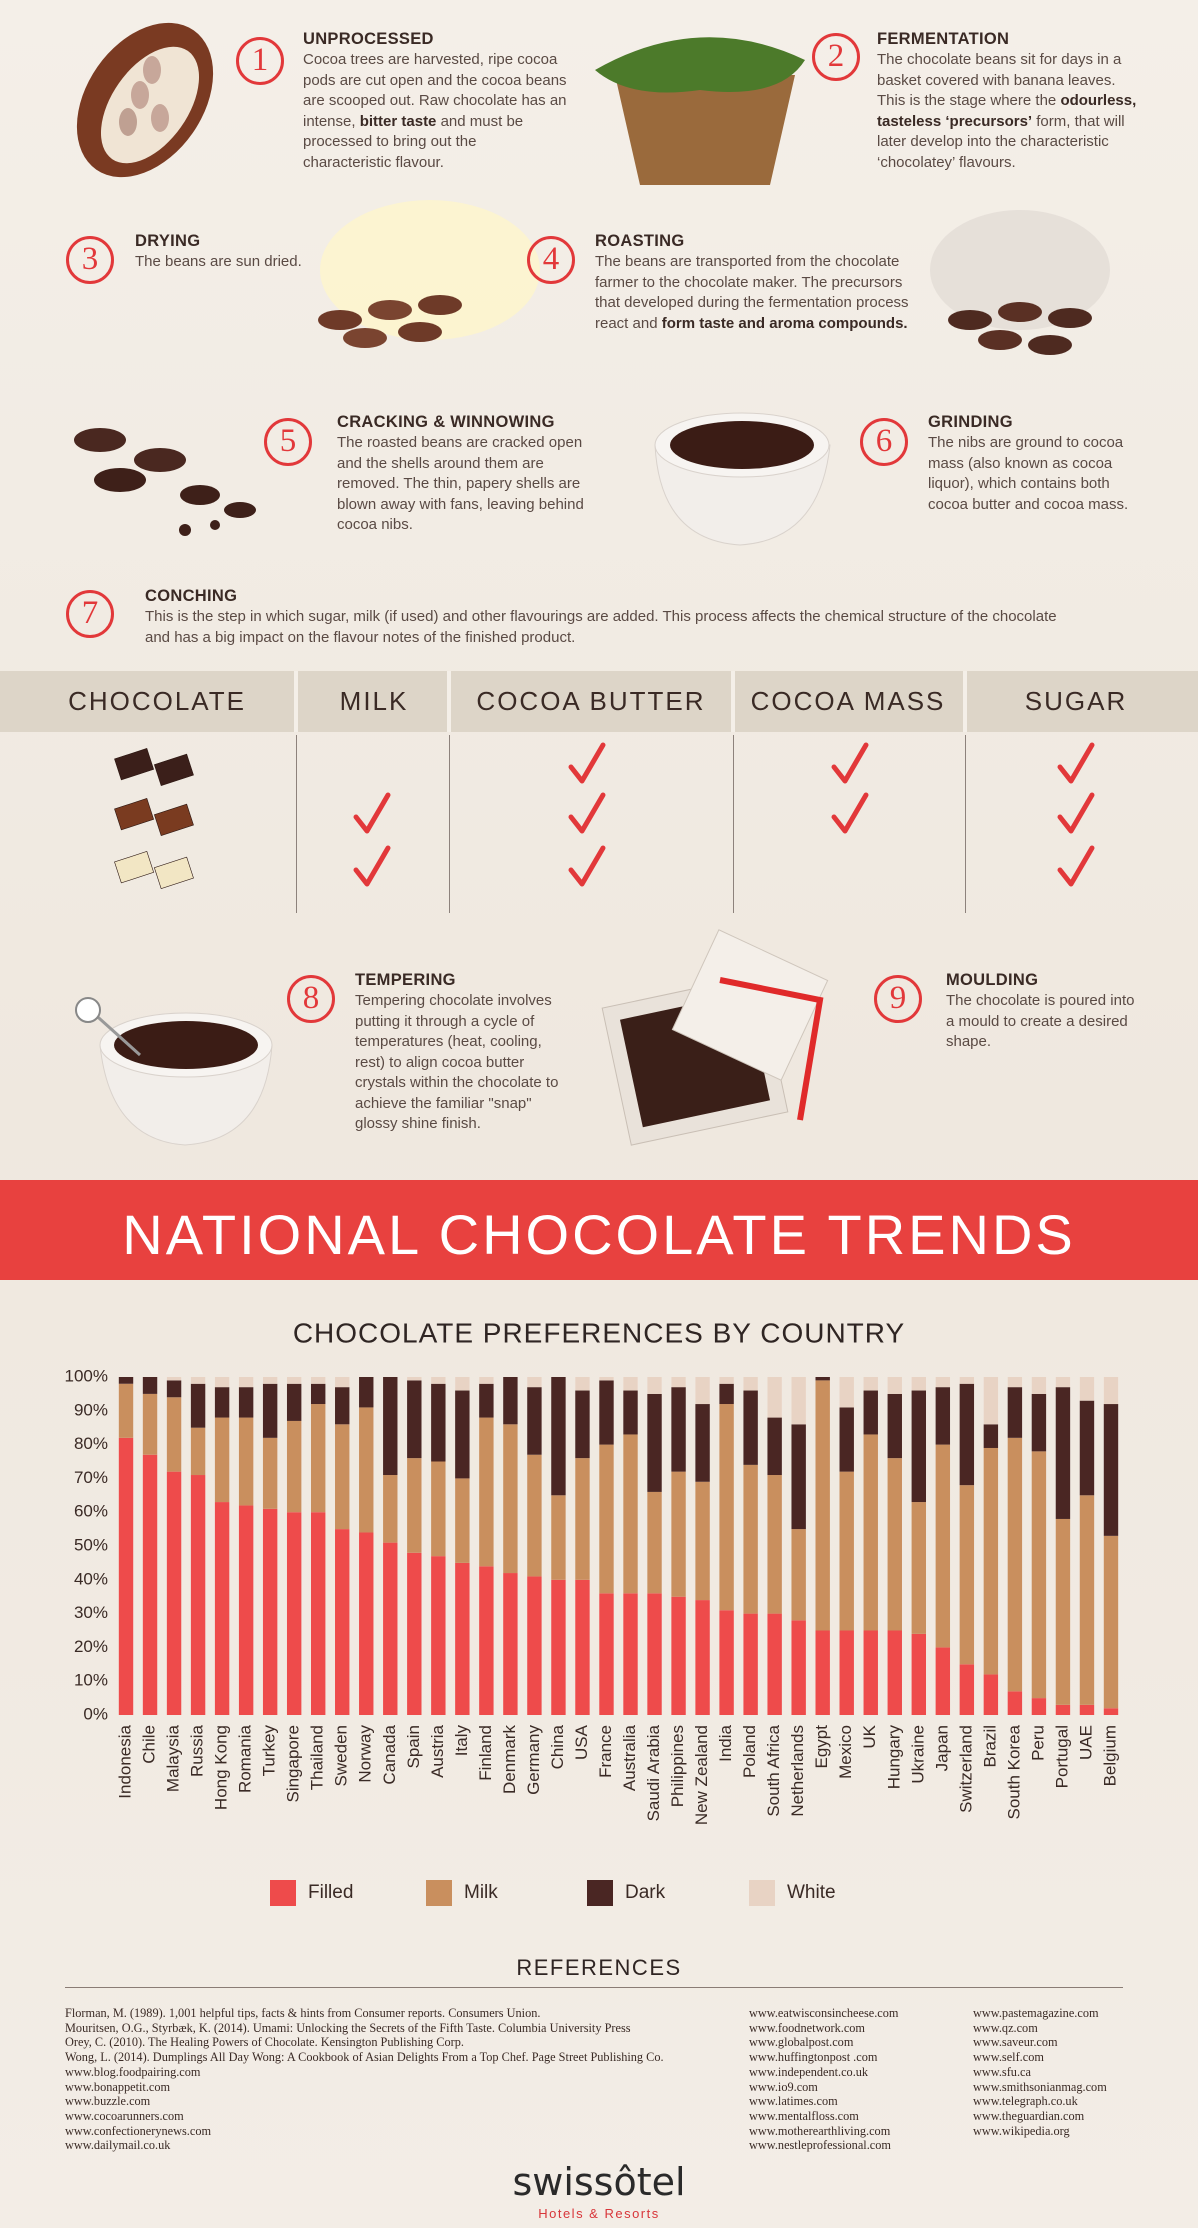  I want to click on grinding-illustration, so click(742, 479).